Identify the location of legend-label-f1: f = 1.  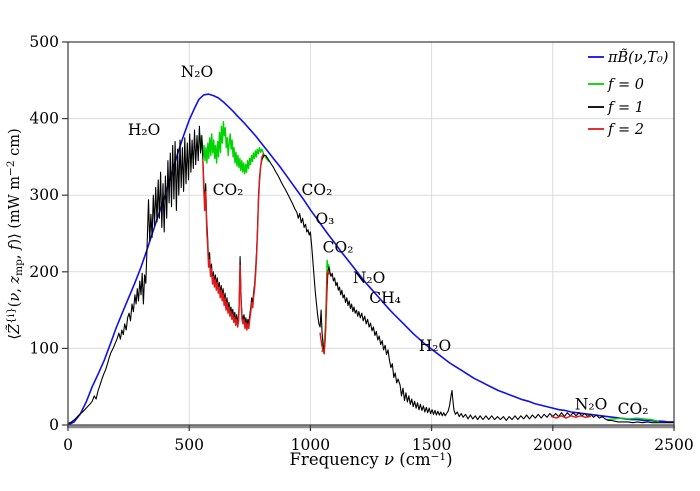
(625, 108).